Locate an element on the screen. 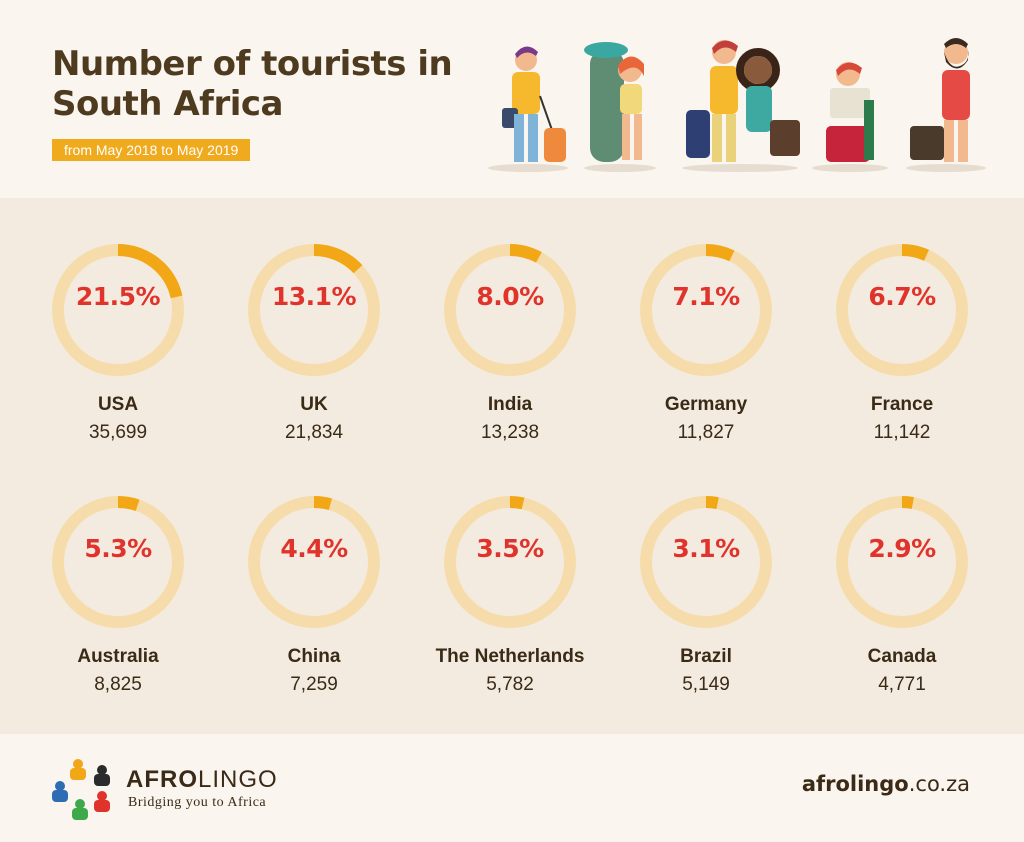 The height and width of the screenshot is (842, 1024). country-label: China is located at coordinates (314, 656).